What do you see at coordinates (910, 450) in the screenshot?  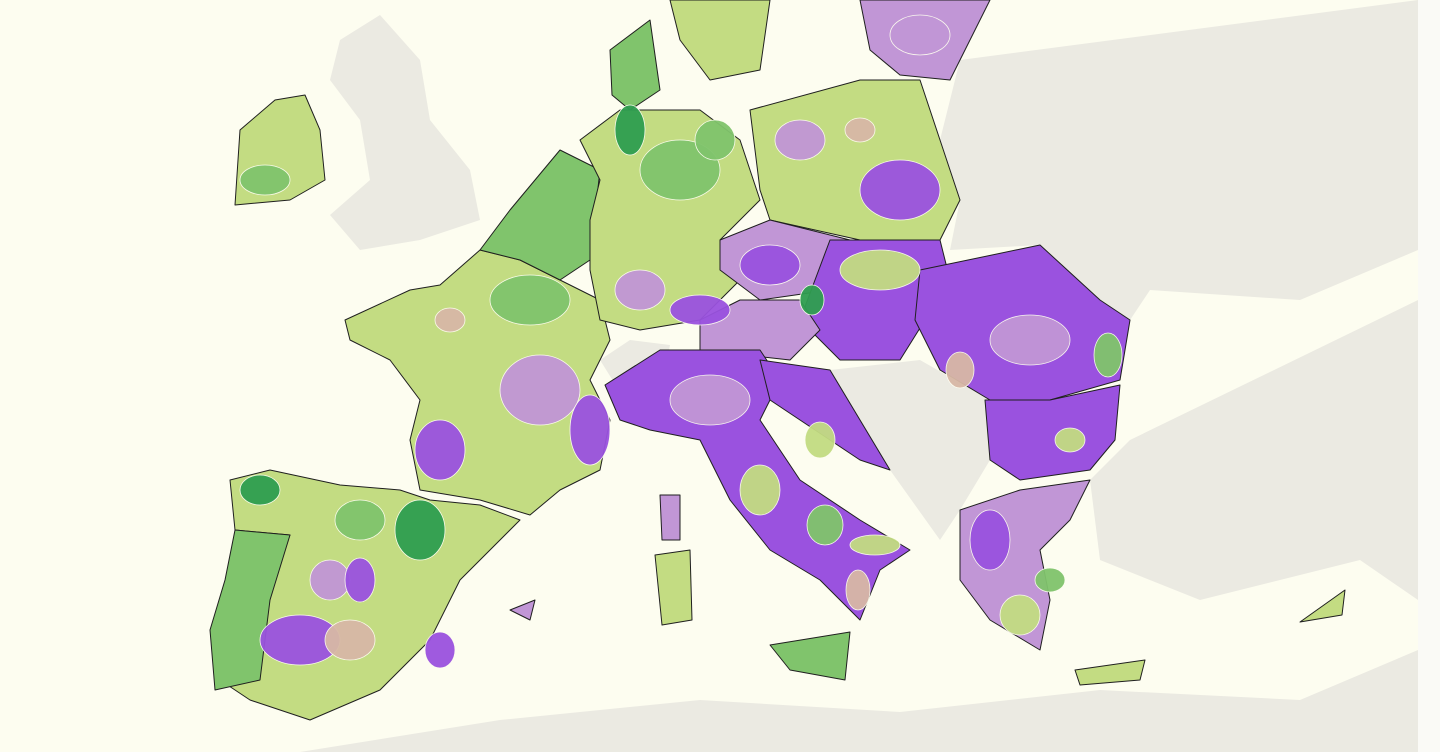 I see `balkans` at bounding box center [910, 450].